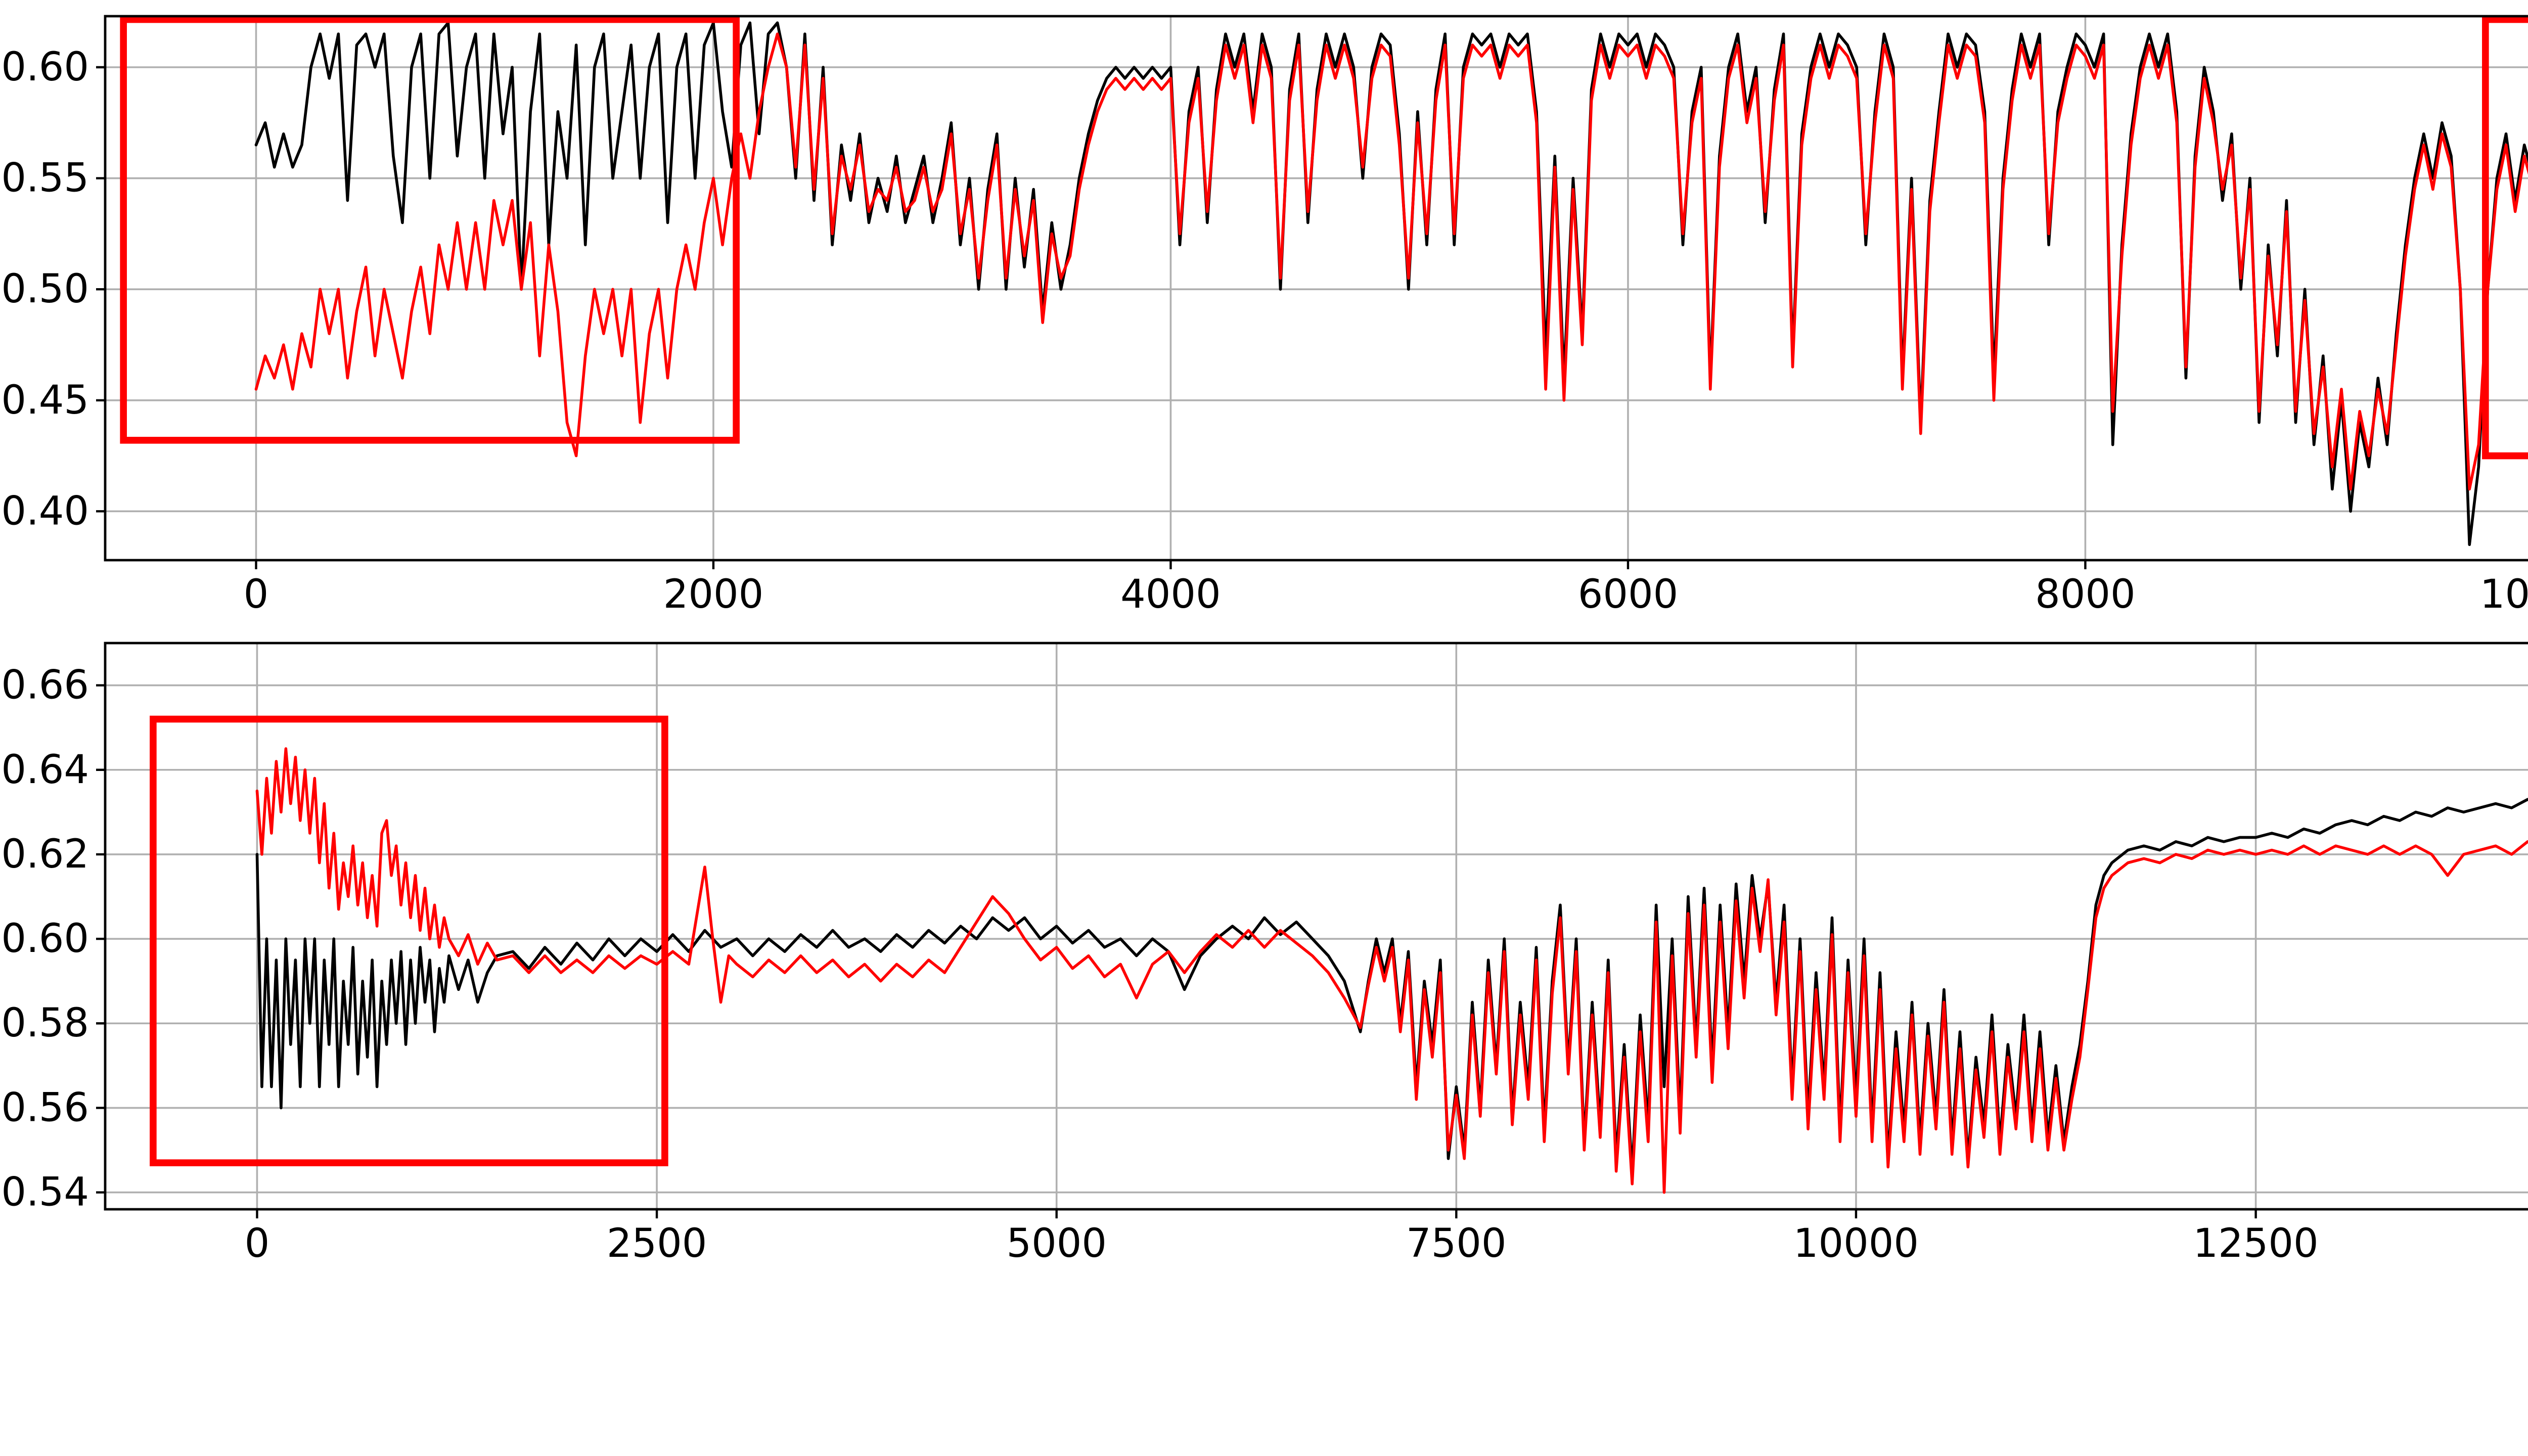 The height and width of the screenshot is (1456, 2528). Describe the element at coordinates (45, 685) in the screenshot. I see `y-tick-label: 0.66` at that location.